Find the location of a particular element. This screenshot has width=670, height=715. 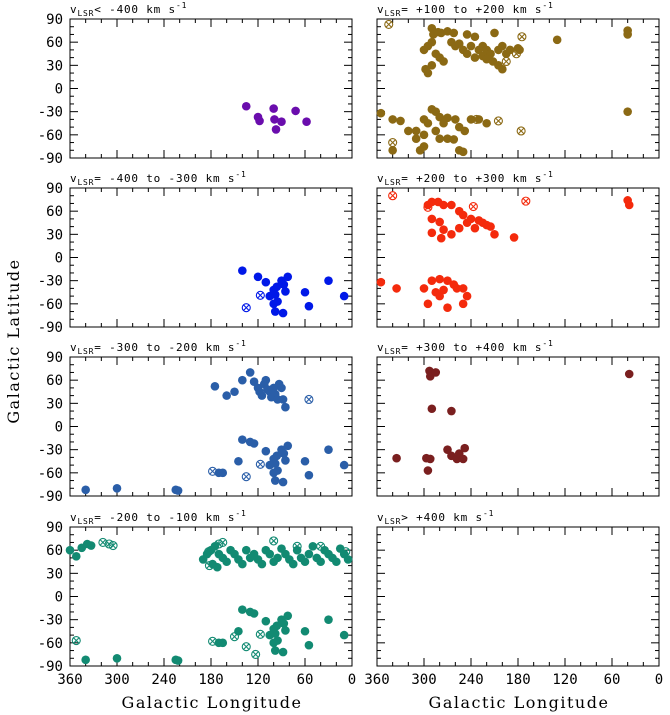

x-tick-label: 180 is located at coordinates (517, 680).